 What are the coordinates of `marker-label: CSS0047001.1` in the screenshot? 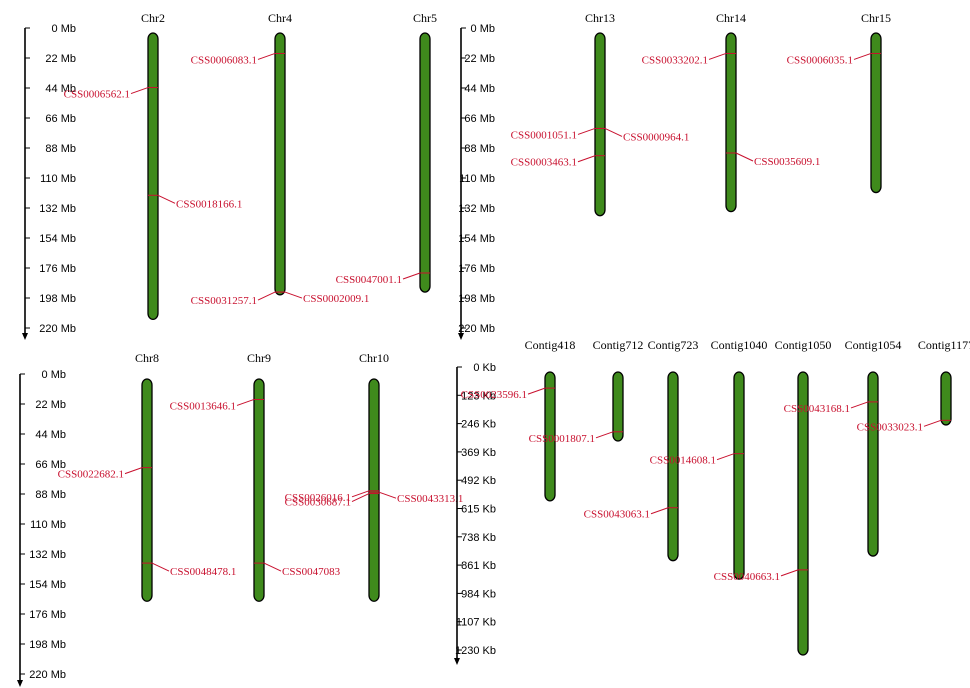 It's located at (369, 280).